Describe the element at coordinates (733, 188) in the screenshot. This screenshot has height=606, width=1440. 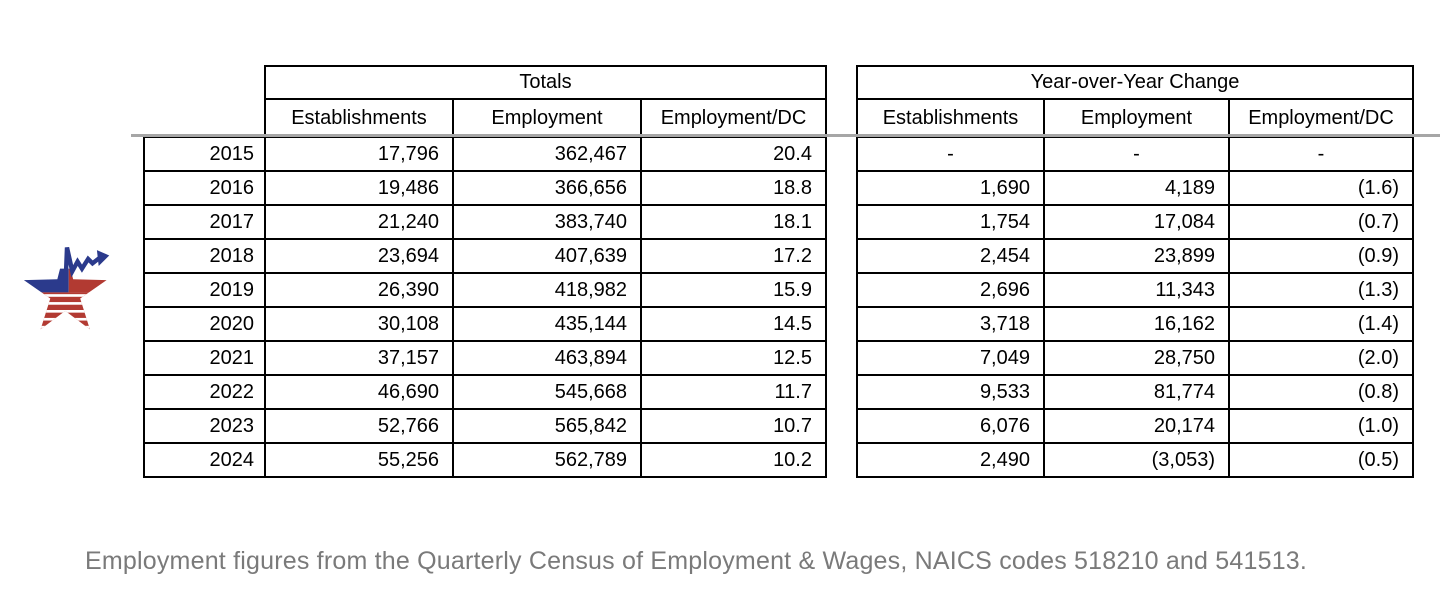
I see `totals-employment-dc-cell: 18.8` at that location.